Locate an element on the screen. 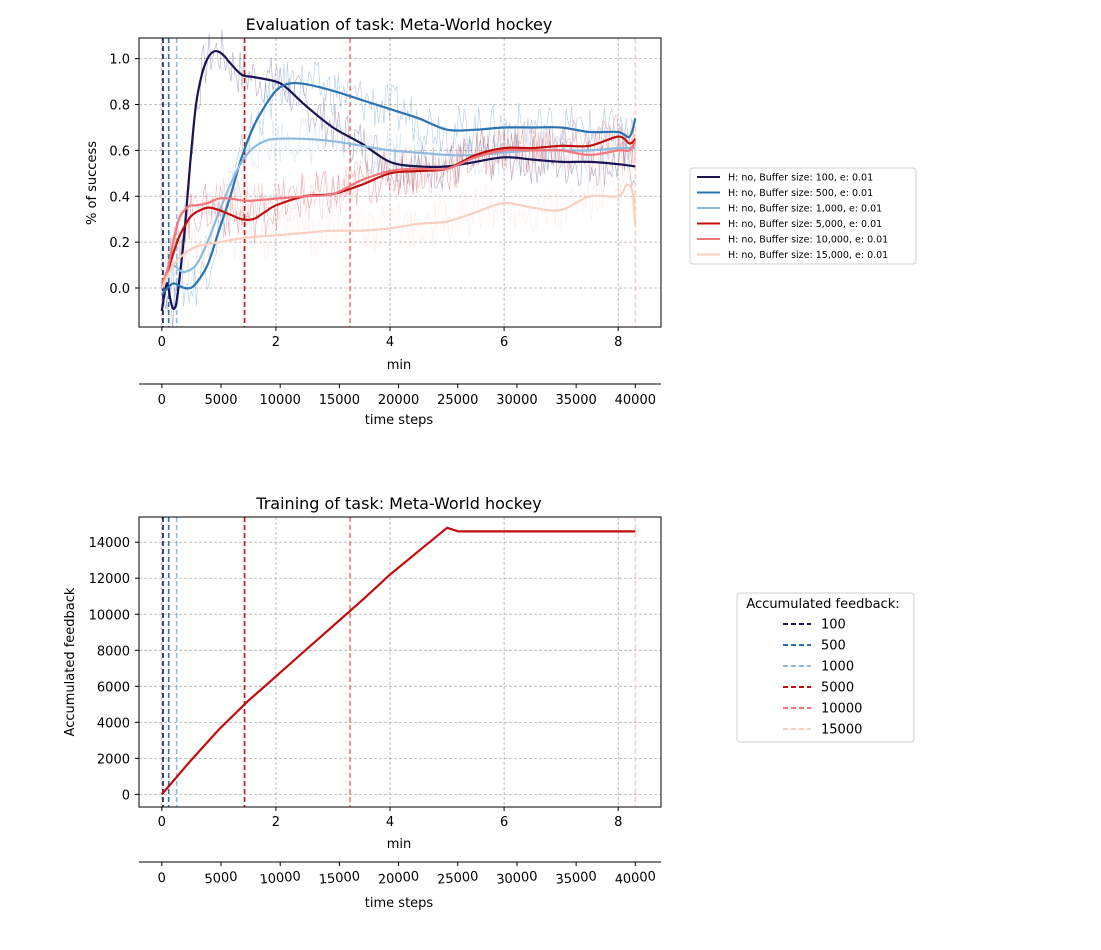 The width and height of the screenshot is (1101, 950). training-x-tick-label: 8 is located at coordinates (618, 822).